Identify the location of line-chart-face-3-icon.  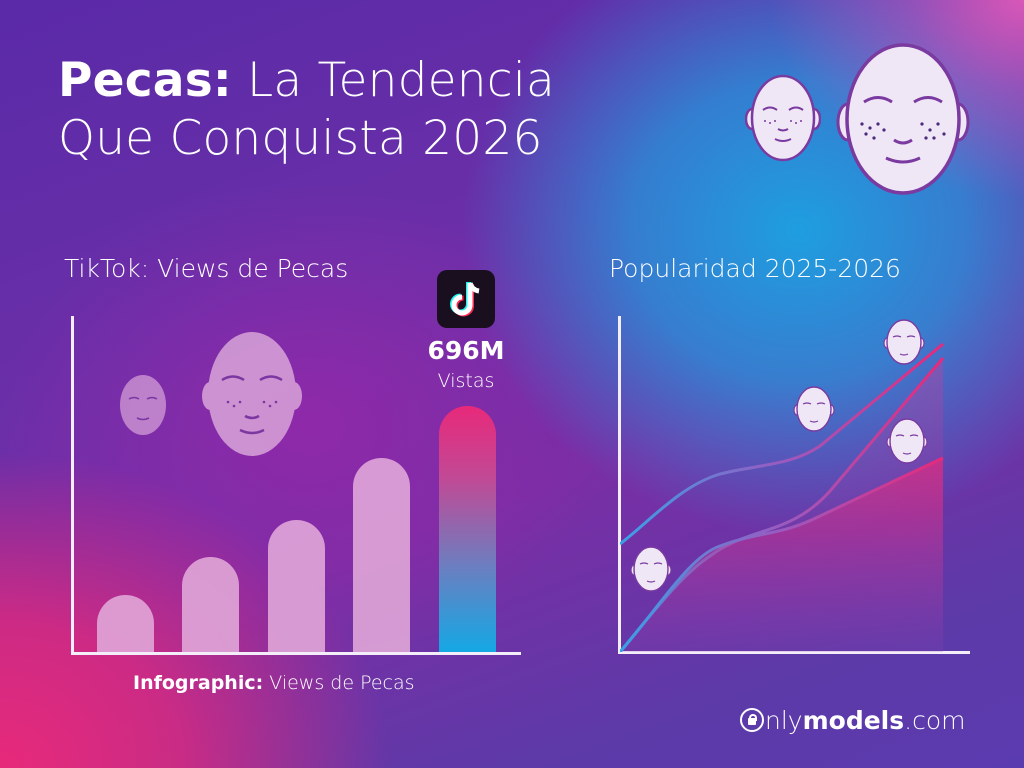
(904, 342).